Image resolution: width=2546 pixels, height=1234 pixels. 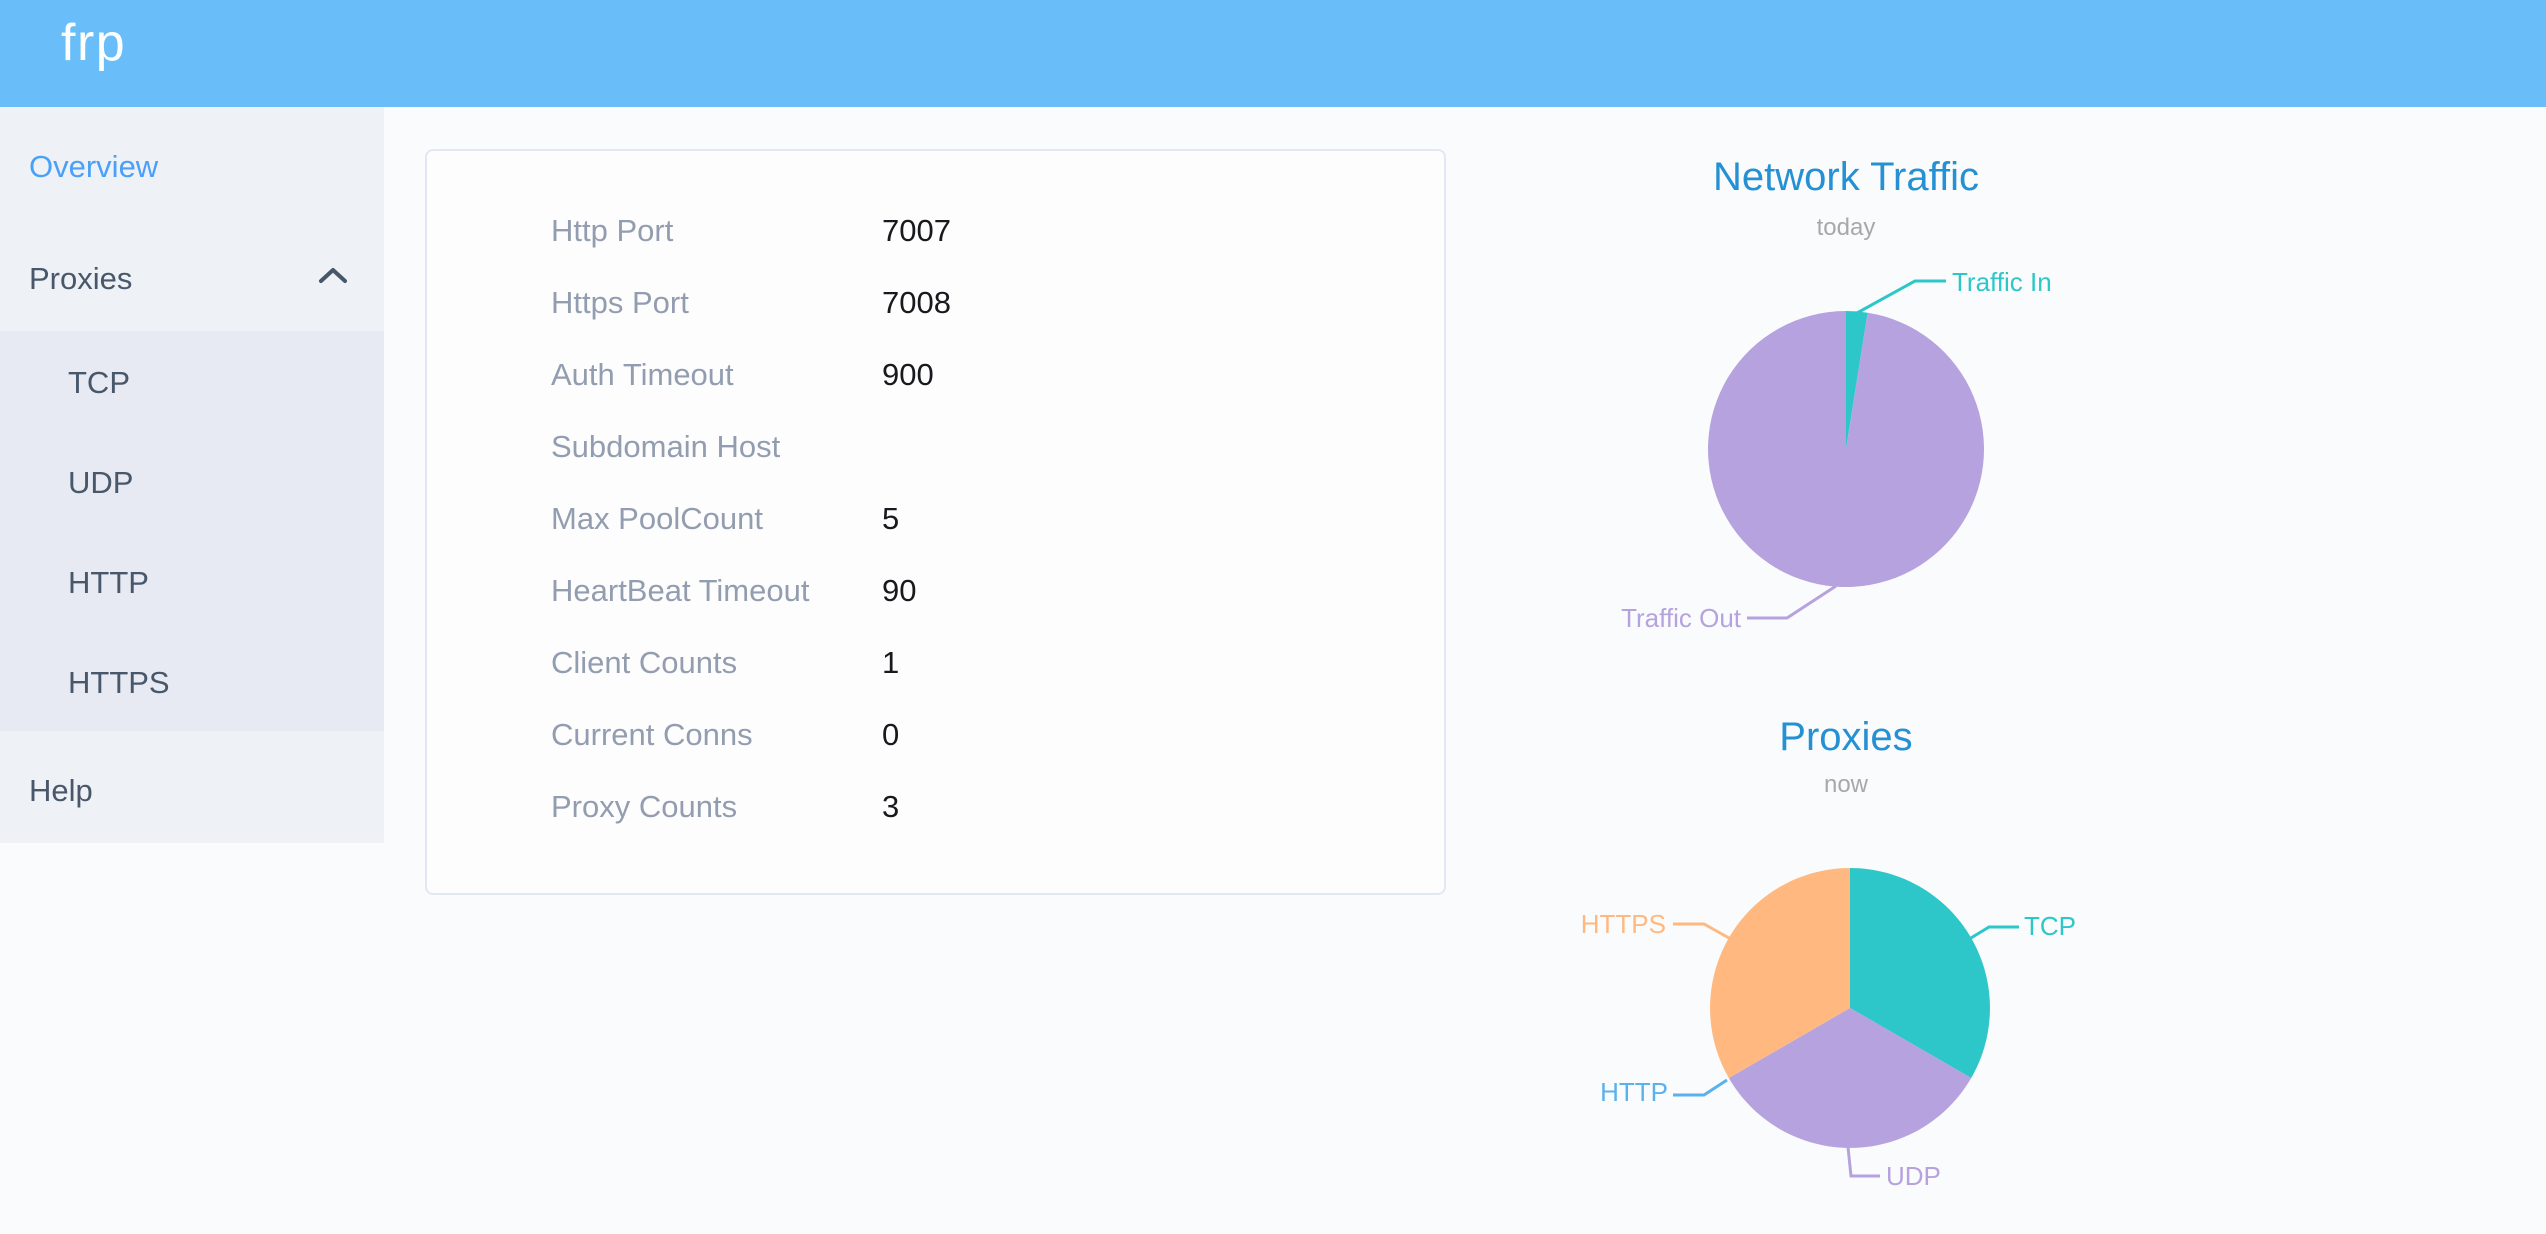 What do you see at coordinates (1846, 227) in the screenshot?
I see `svg-text: today` at bounding box center [1846, 227].